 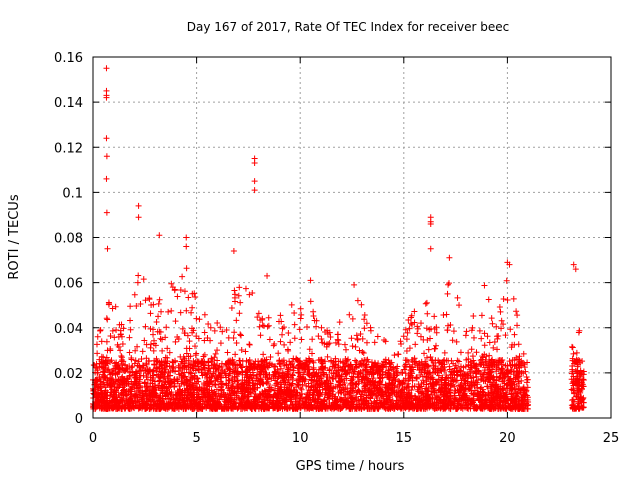 What do you see at coordinates (68, 239) in the screenshot?
I see `y-tick-label: 0.08` at bounding box center [68, 239].